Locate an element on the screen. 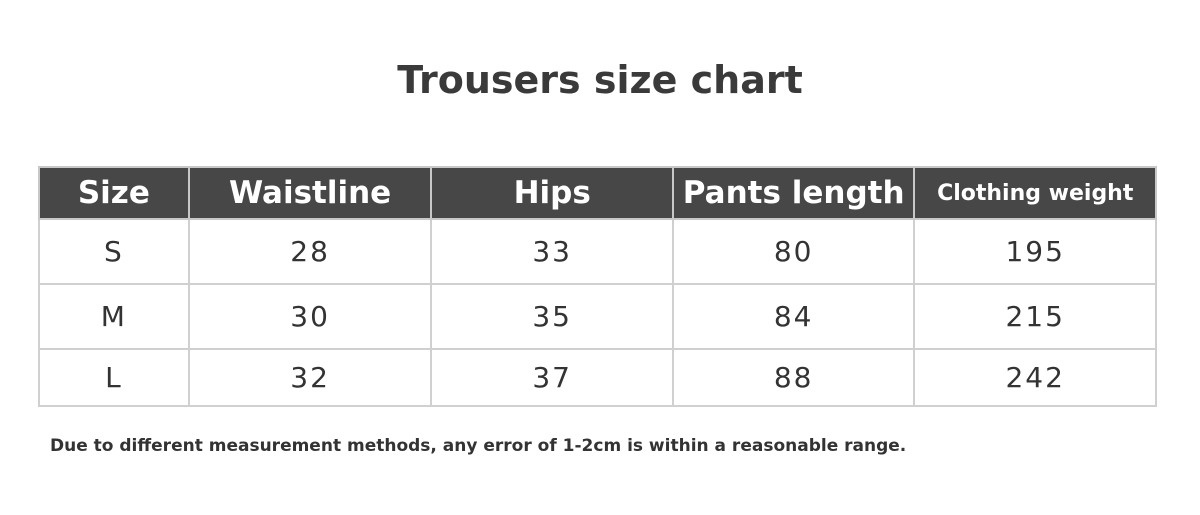 Image resolution: width=1200 pixels, height=515 pixels. cell: 35 is located at coordinates (552, 316).